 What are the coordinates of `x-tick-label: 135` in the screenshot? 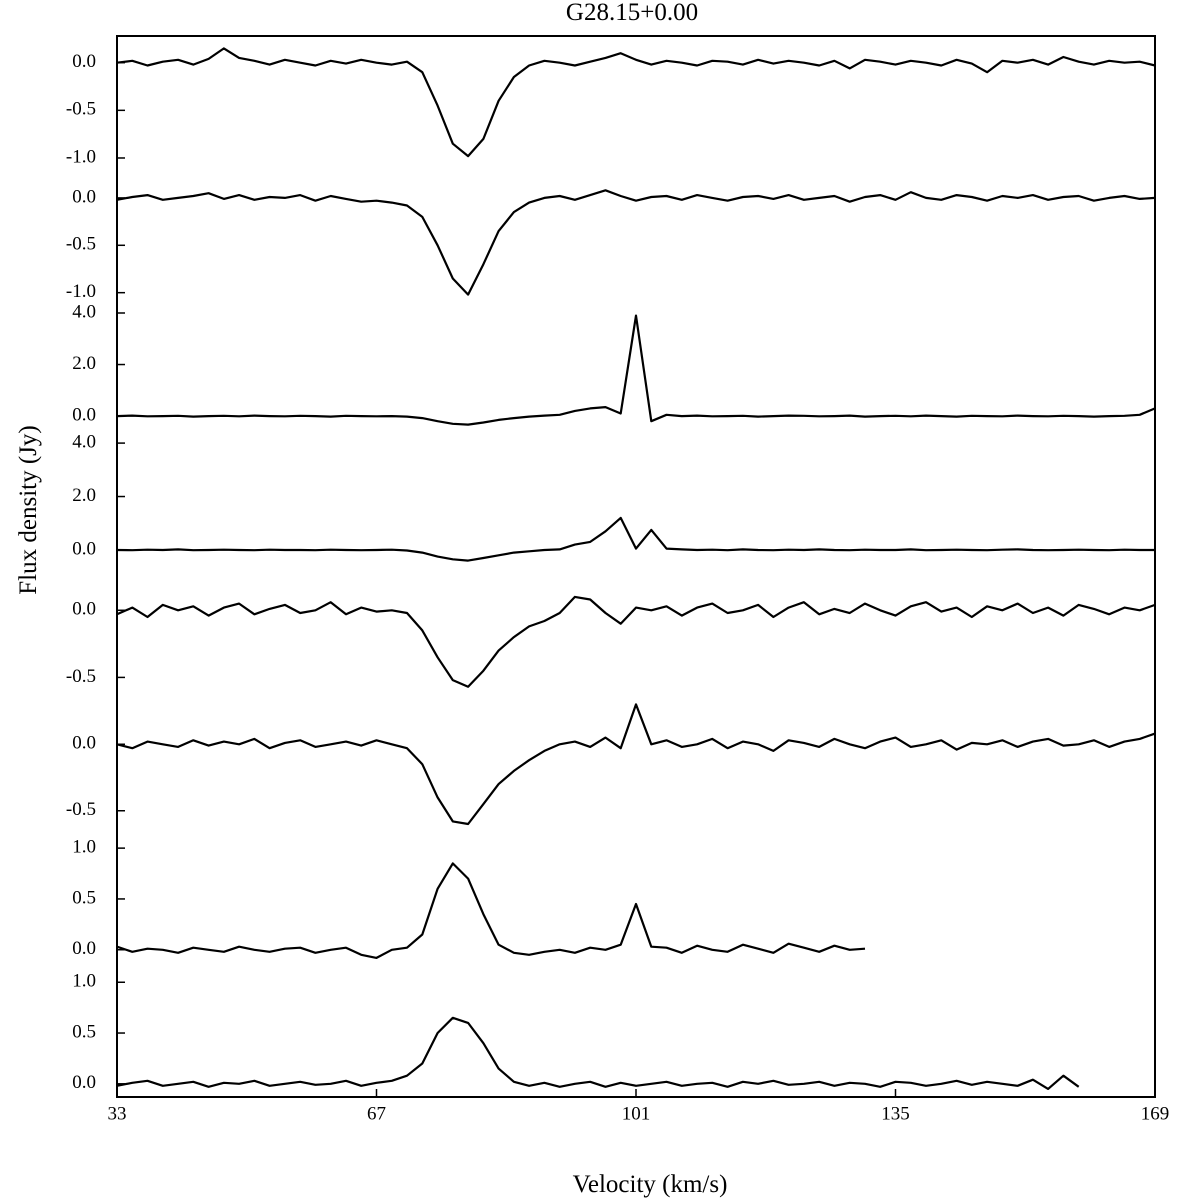 It's located at (895, 1113).